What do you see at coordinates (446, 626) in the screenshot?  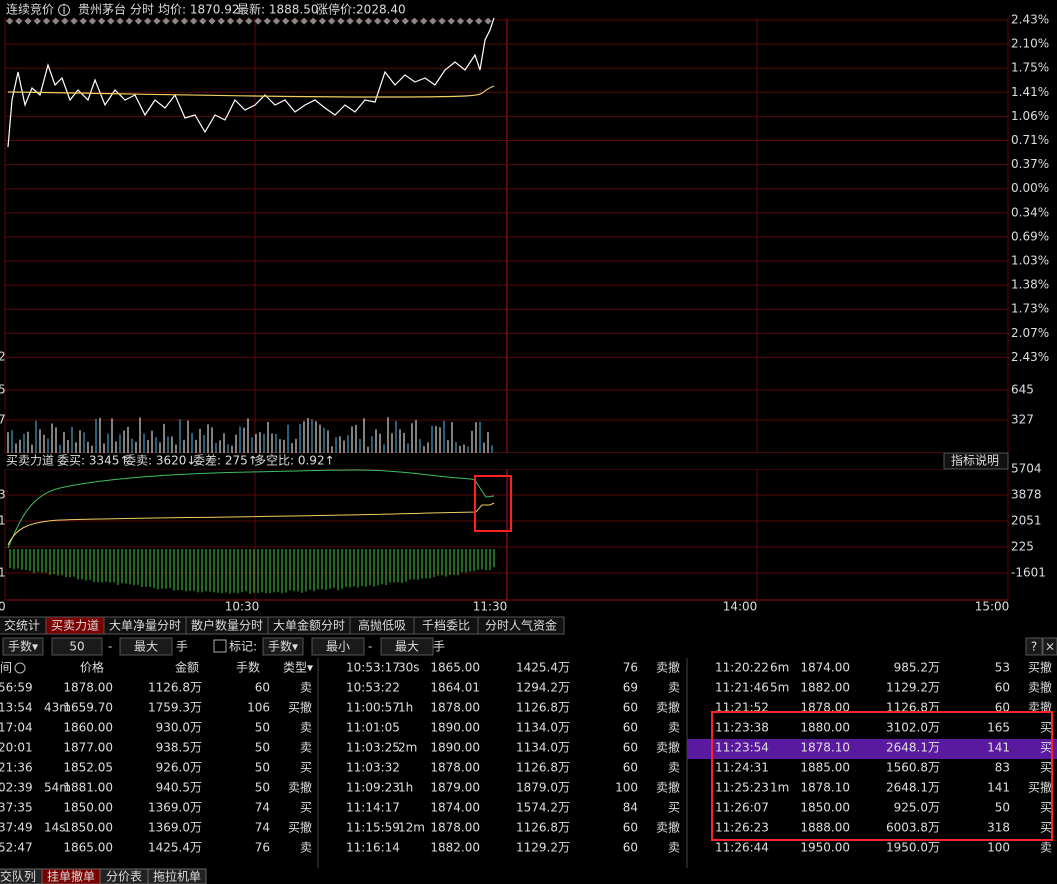 I see `tab-label: 千档委比` at bounding box center [446, 626].